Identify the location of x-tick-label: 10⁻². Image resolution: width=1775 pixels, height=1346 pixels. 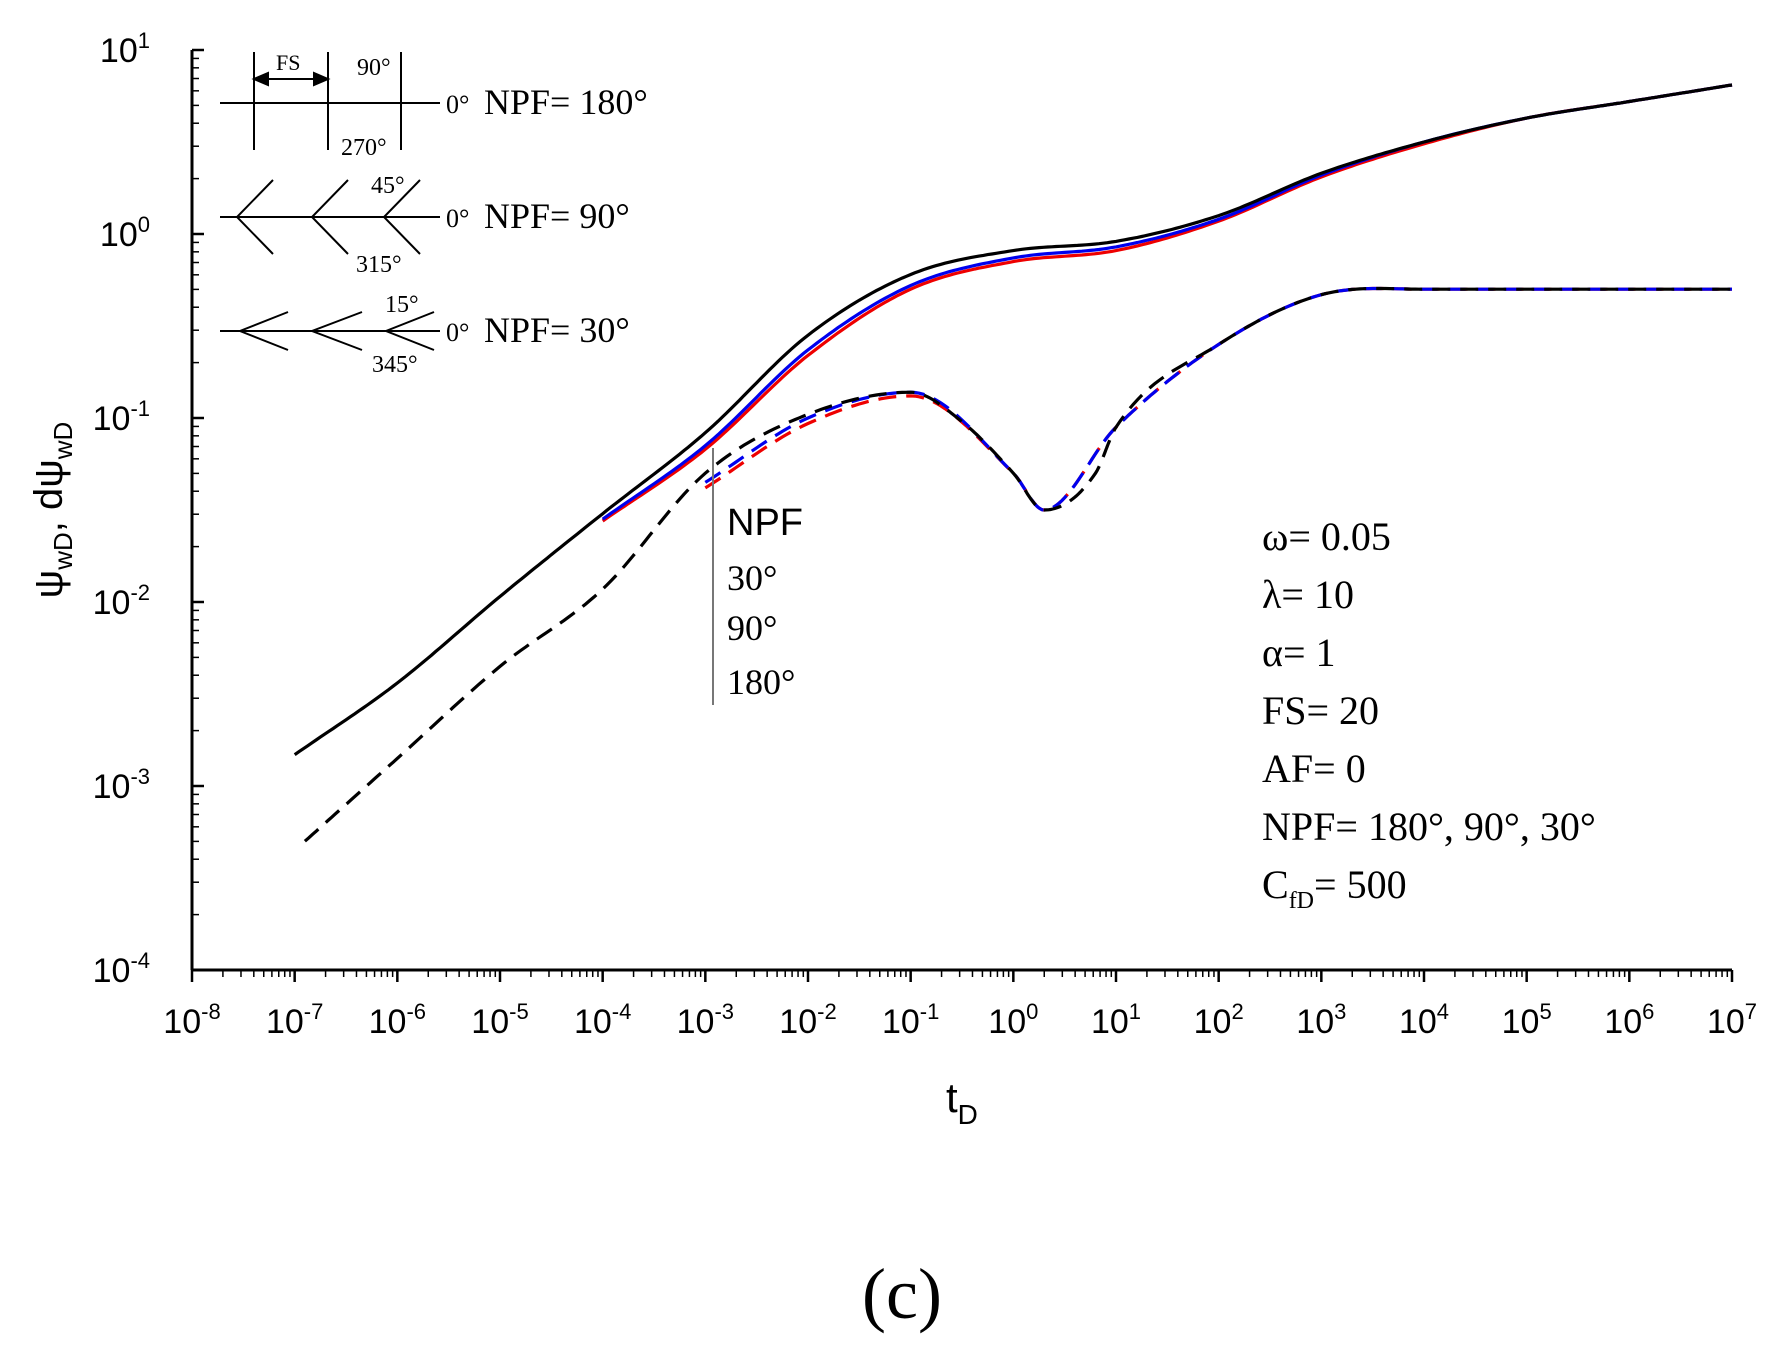
(807, 1020).